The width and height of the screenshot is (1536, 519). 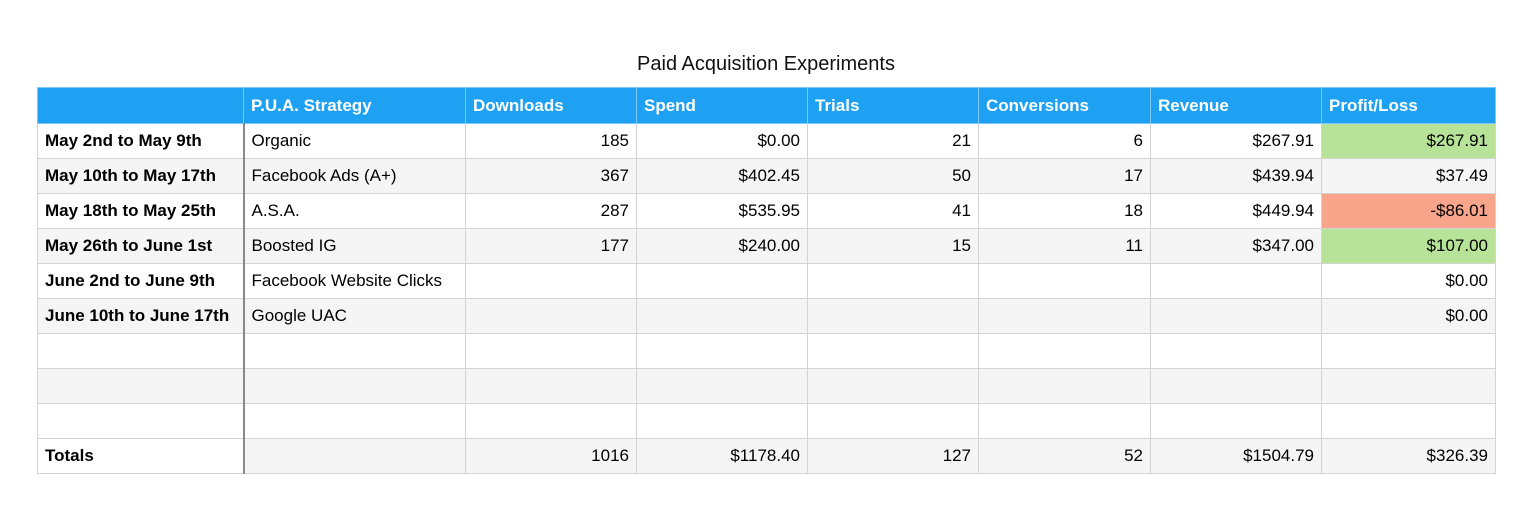 I want to click on header-cell-profit-loss: Profit/Loss, so click(x=1408, y=105).